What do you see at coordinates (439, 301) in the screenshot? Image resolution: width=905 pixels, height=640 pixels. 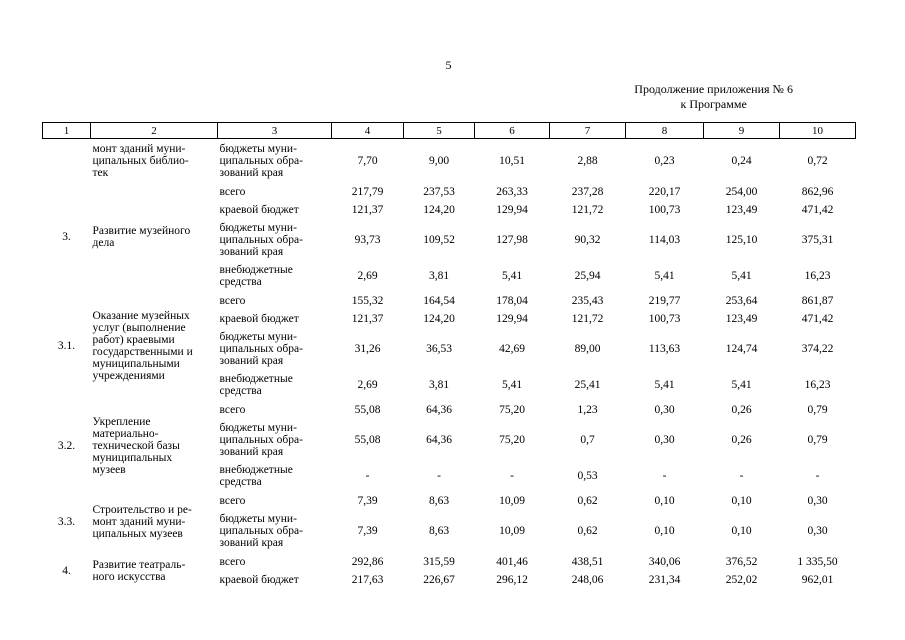 I see `value-cell: 164,54` at bounding box center [439, 301].